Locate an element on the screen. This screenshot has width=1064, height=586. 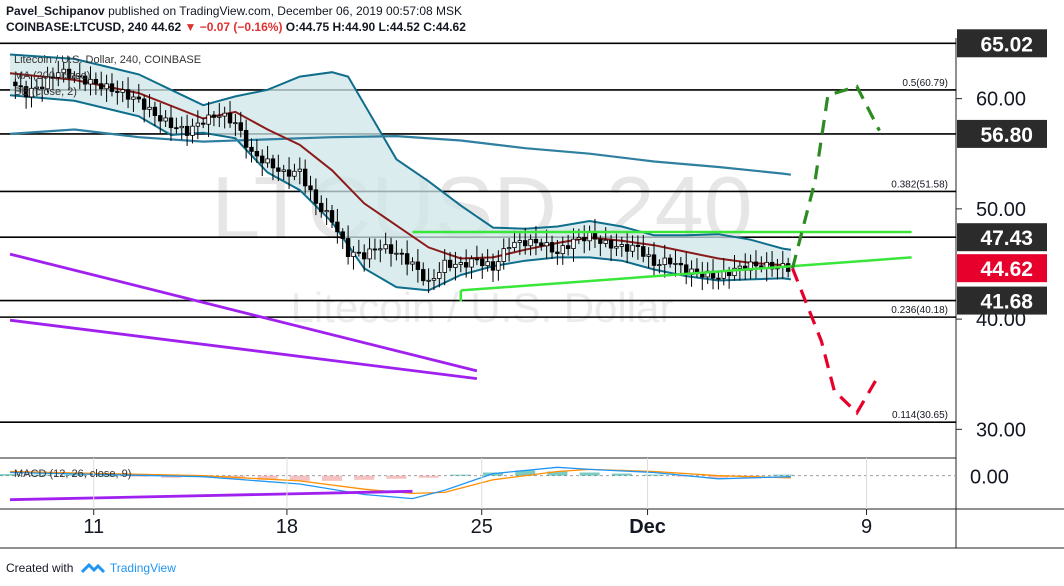
bb-indicator-label: BB (close, 2) is located at coordinates (45, 92).